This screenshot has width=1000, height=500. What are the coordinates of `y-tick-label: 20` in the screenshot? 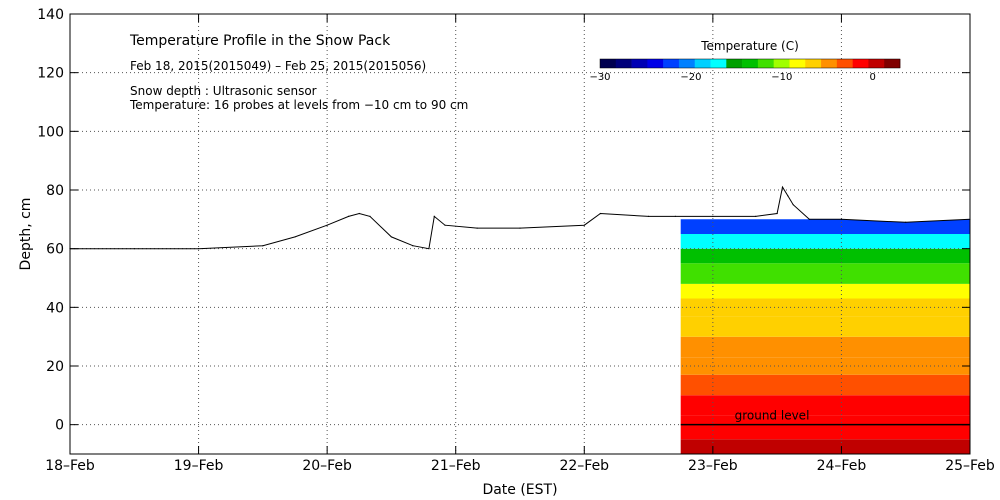 It's located at (55, 367).